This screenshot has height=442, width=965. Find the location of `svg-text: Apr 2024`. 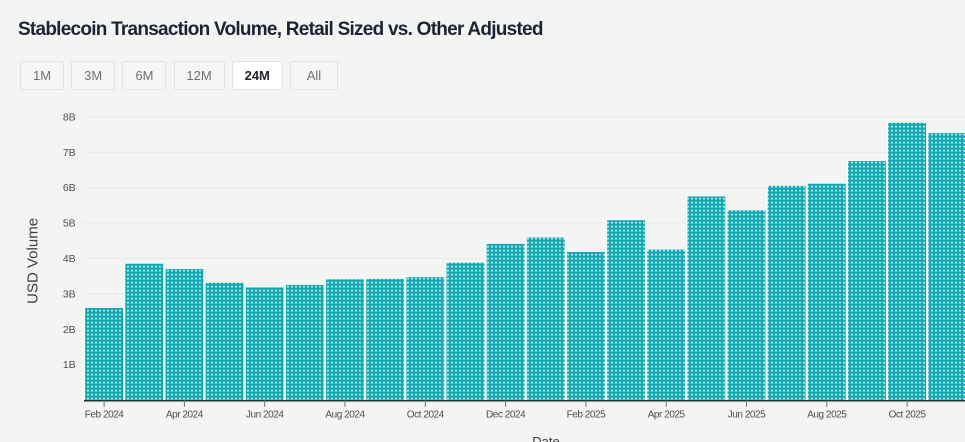

svg-text: Apr 2024 is located at coordinates (185, 414).